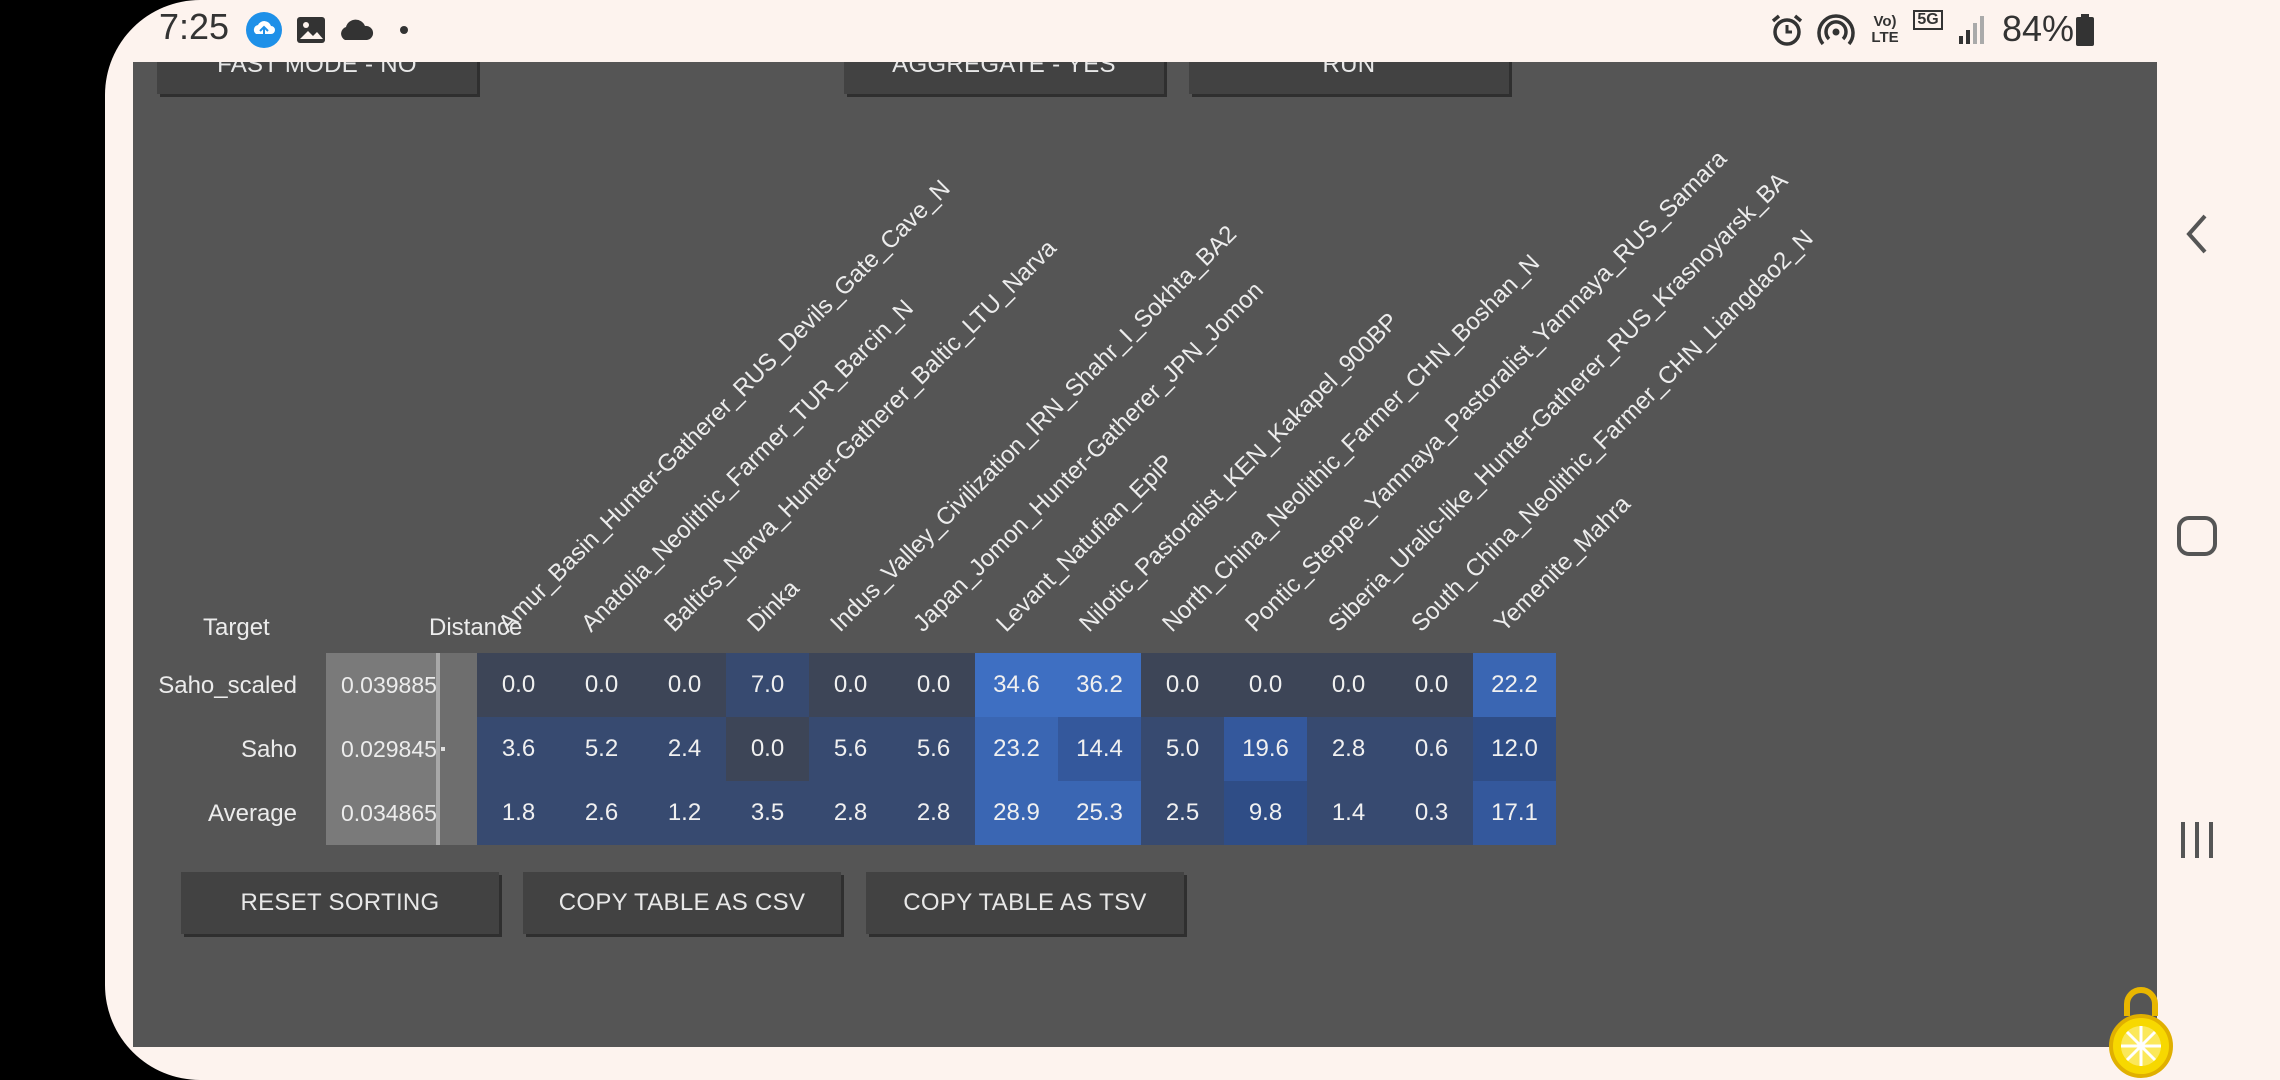  What do you see at coordinates (518, 749) in the screenshot?
I see `table-cell: 3.6` at bounding box center [518, 749].